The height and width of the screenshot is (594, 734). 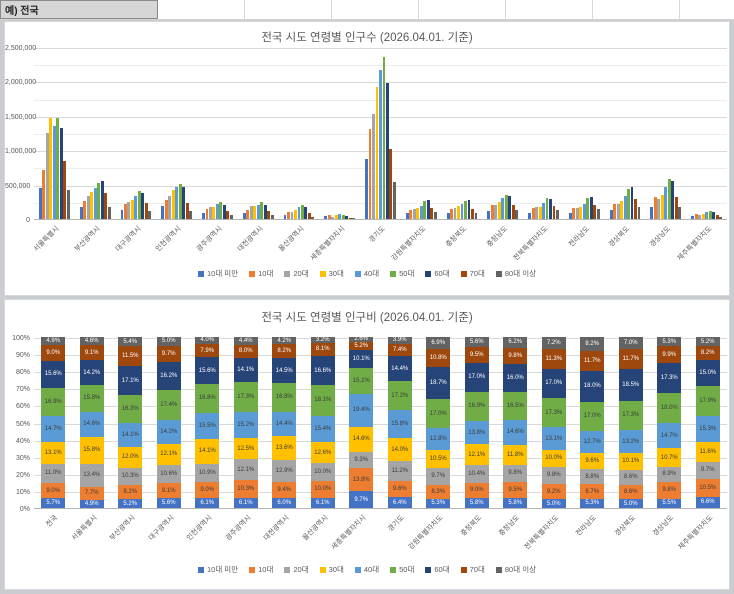 What do you see at coordinates (53, 374) in the screenshot?
I see `segment: 15.6%` at bounding box center [53, 374].